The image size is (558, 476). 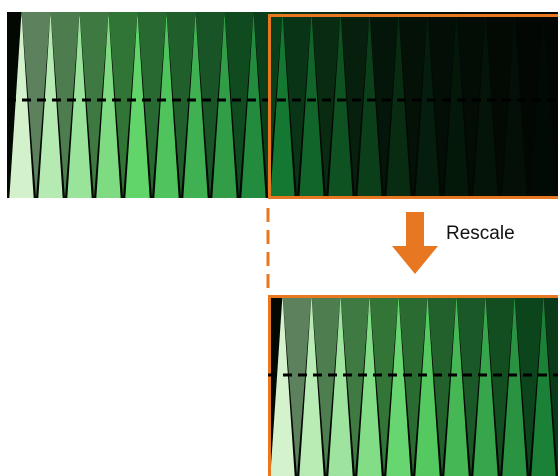 I want to click on rescale-label: Rescale, so click(x=480, y=233).